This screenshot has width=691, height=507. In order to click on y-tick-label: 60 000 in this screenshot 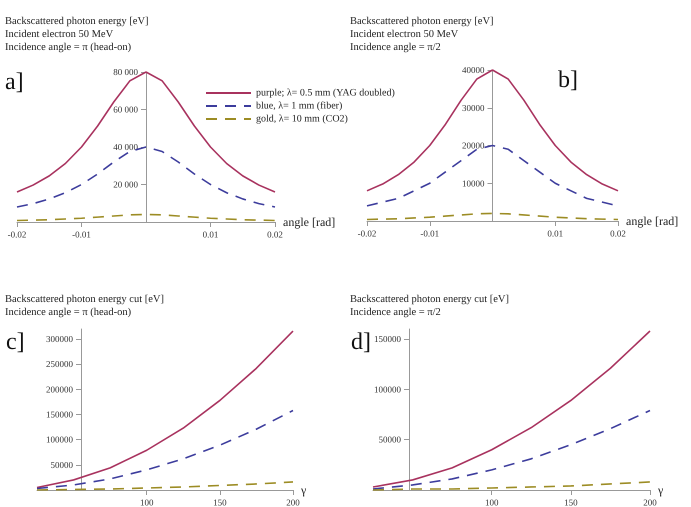, I will do `click(125, 109)`.